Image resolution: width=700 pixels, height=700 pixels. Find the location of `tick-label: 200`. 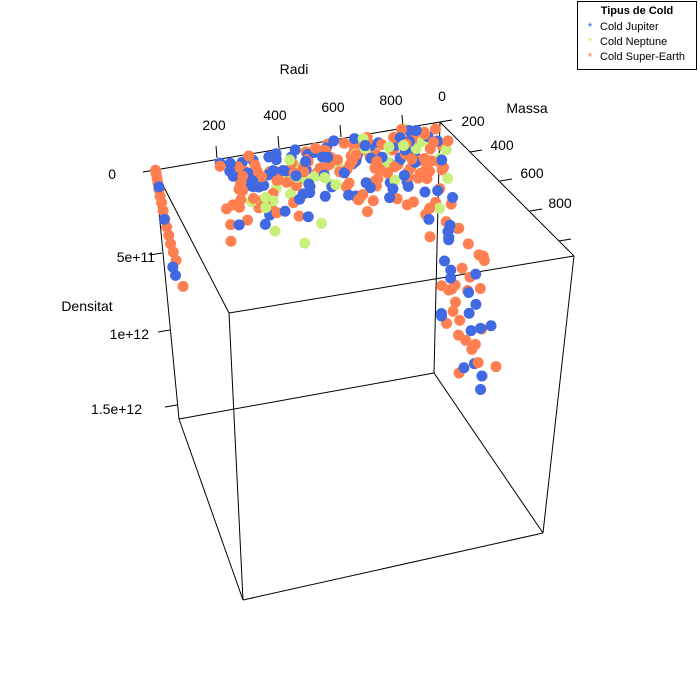

tick-label: 200 is located at coordinates (473, 121).